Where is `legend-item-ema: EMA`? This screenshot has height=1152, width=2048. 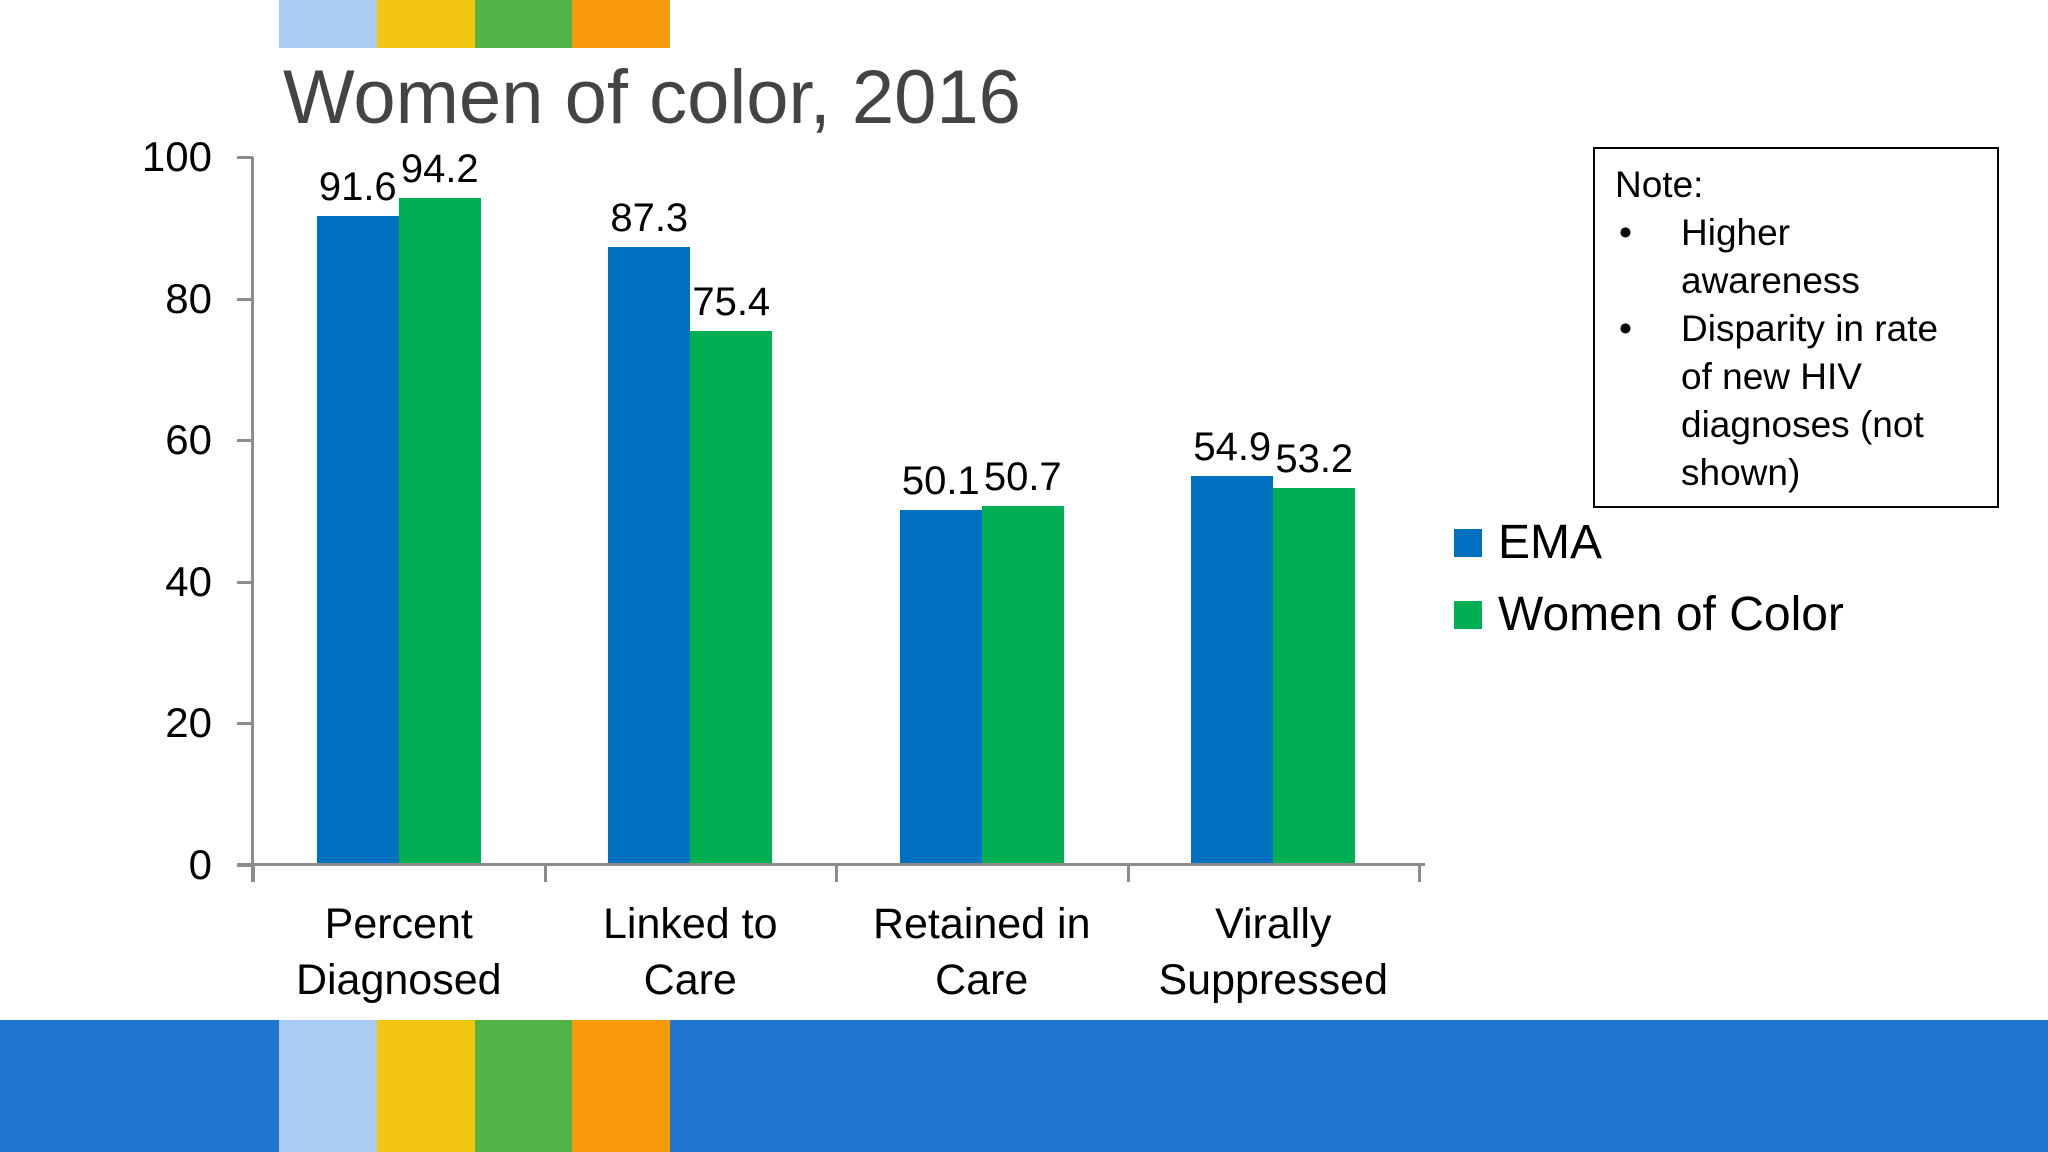
legend-item-ema: EMA is located at coordinates (1649, 543).